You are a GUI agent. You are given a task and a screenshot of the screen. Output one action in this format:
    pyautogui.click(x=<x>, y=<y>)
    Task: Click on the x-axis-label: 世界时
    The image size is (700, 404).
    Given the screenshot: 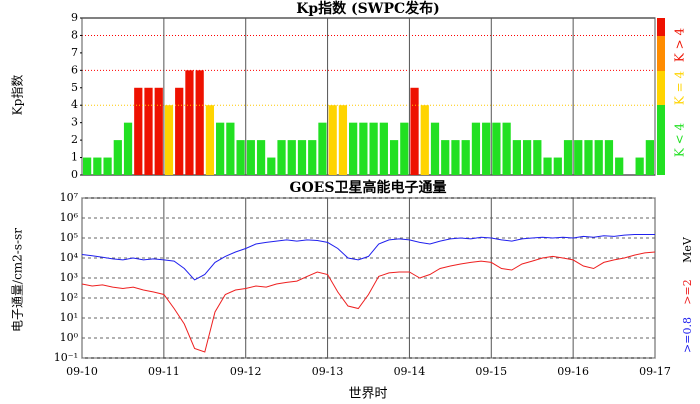 What is the action you would take?
    pyautogui.click(x=367, y=394)
    